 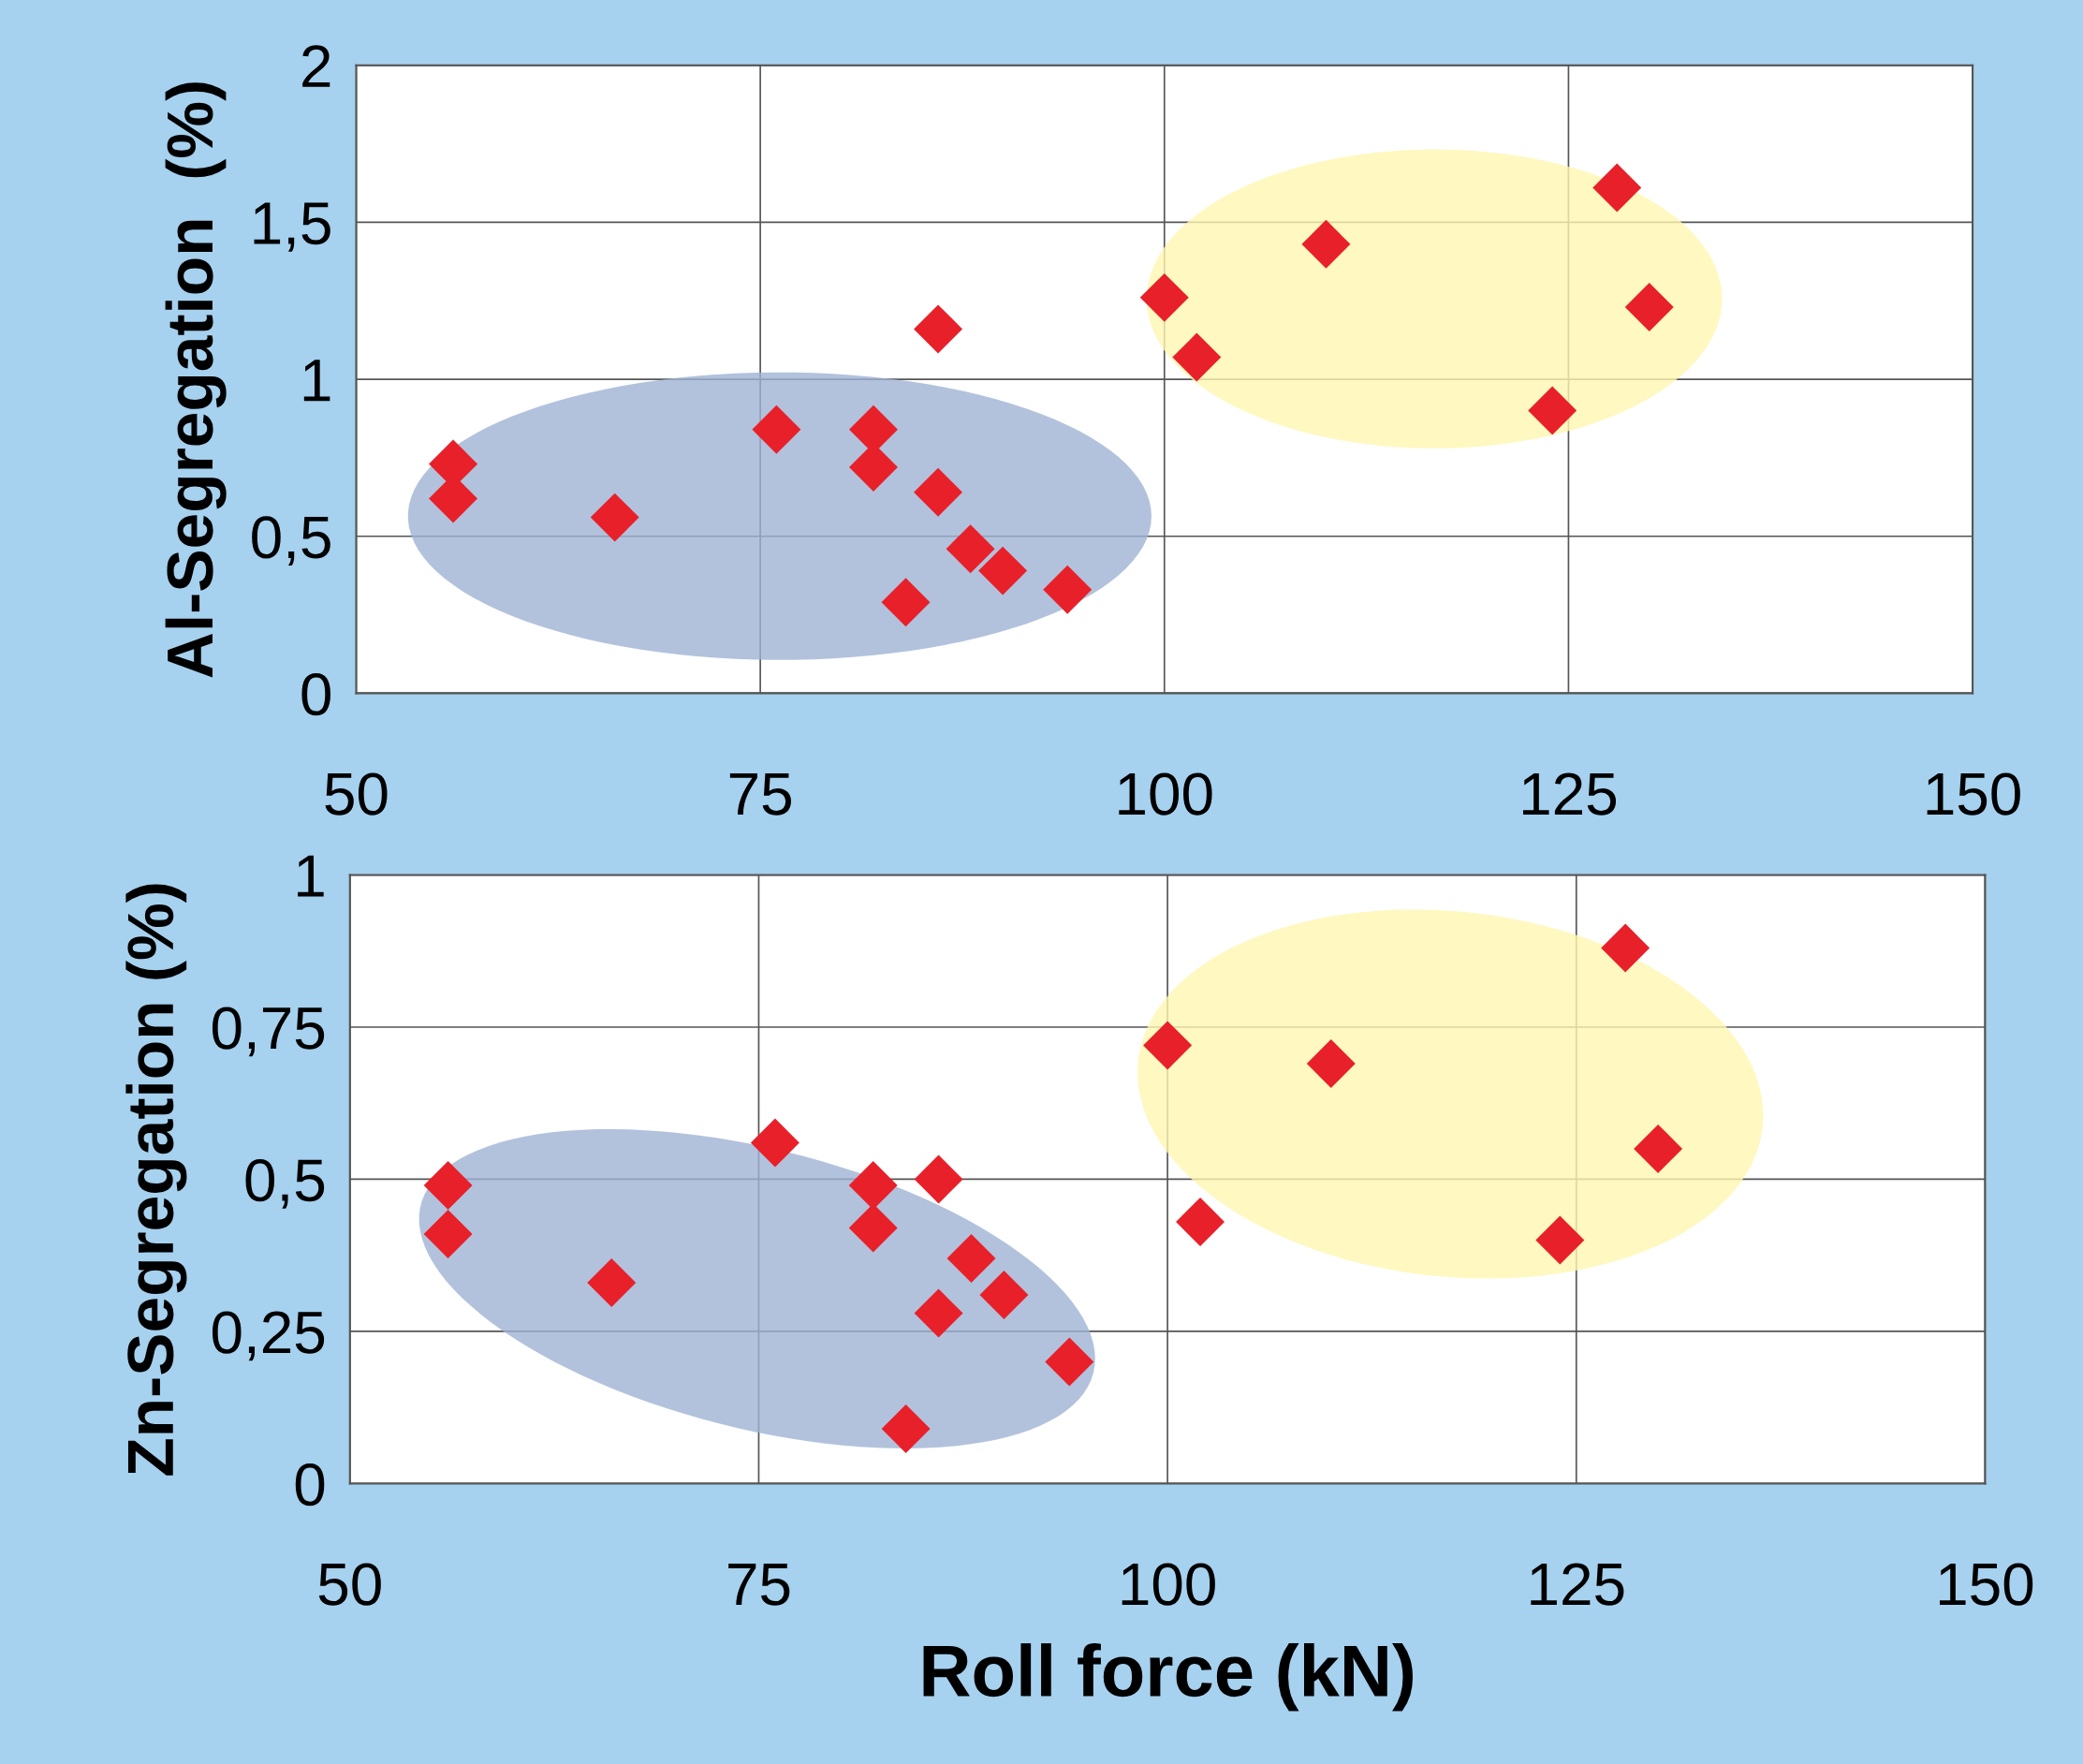 I want to click on y-tick-label: 2, so click(x=316, y=66).